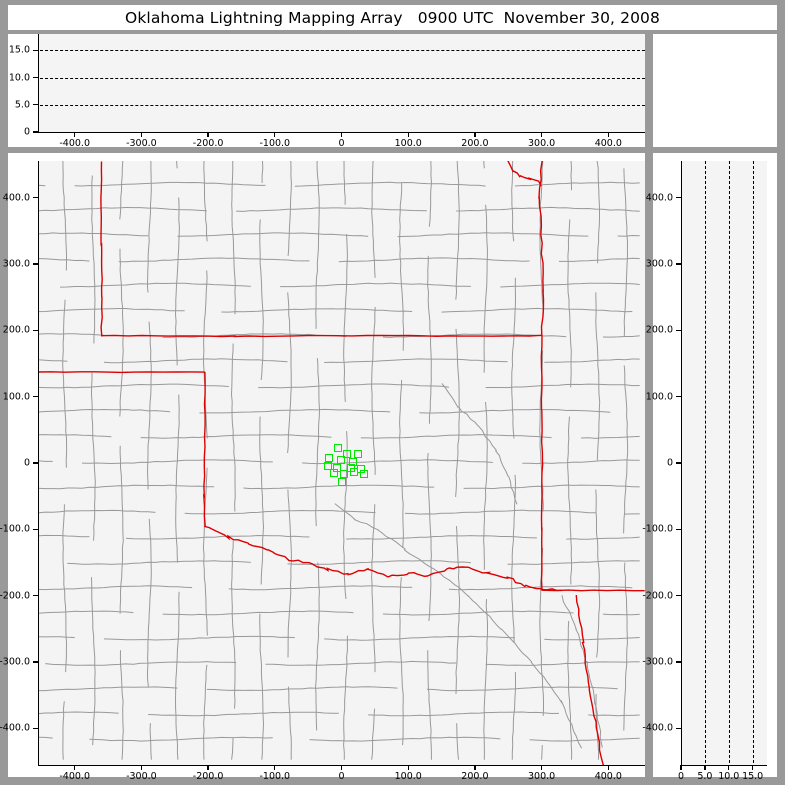 Image resolution: width=785 pixels, height=785 pixels. What do you see at coordinates (16, 330) in the screenshot?
I see `map-panel-y-tick-label: 200.0` at bounding box center [16, 330].